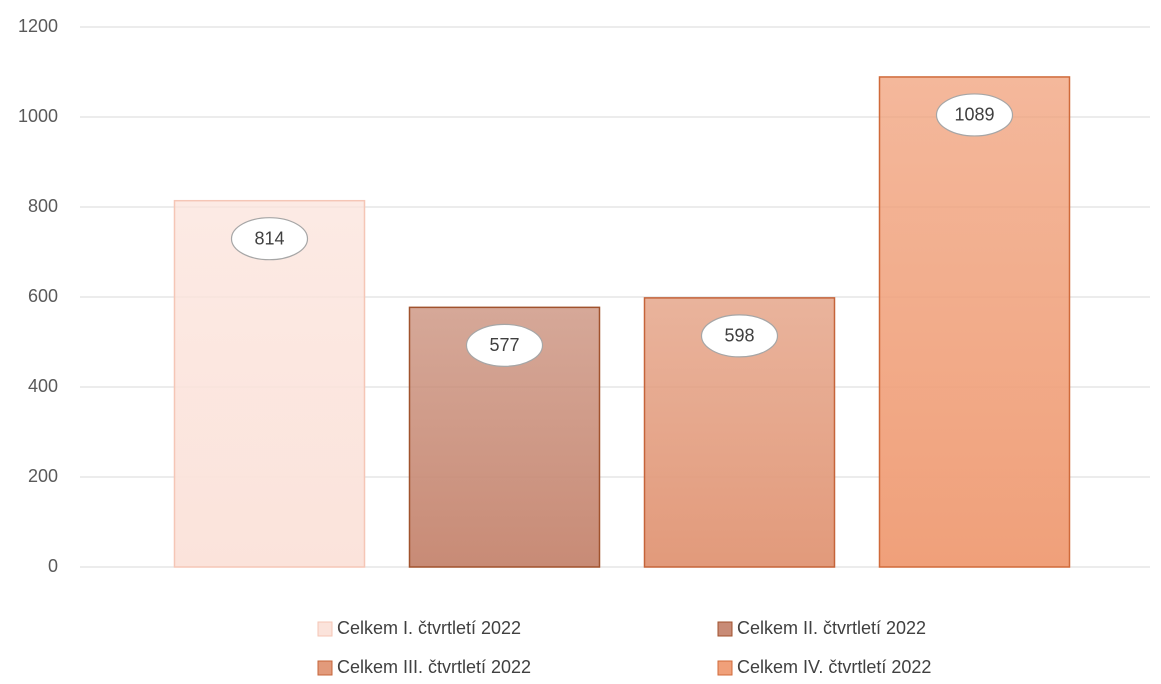 The image size is (1161, 684). What do you see at coordinates (43, 296) in the screenshot?
I see `y-tick-label: 600` at bounding box center [43, 296].